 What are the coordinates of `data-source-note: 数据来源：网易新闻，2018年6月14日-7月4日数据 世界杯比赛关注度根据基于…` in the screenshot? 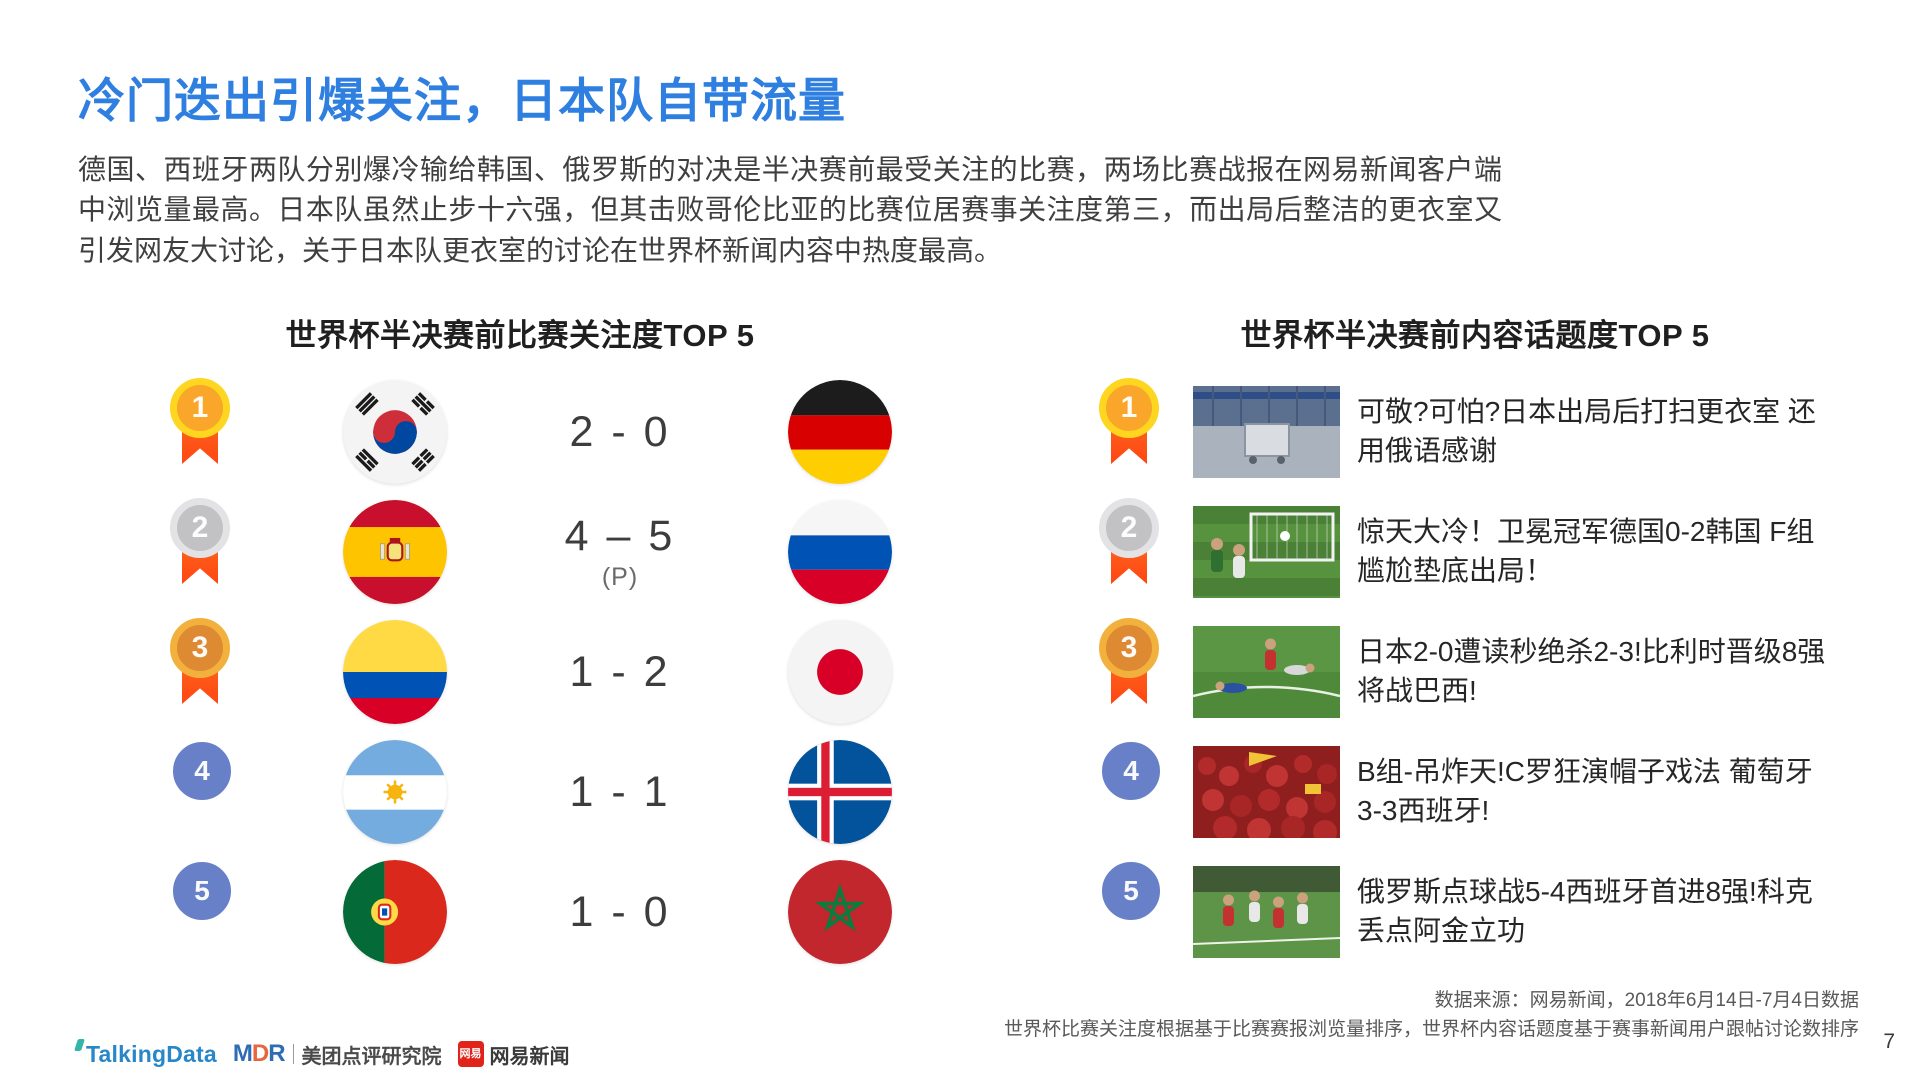 It's located at (1431, 1015).